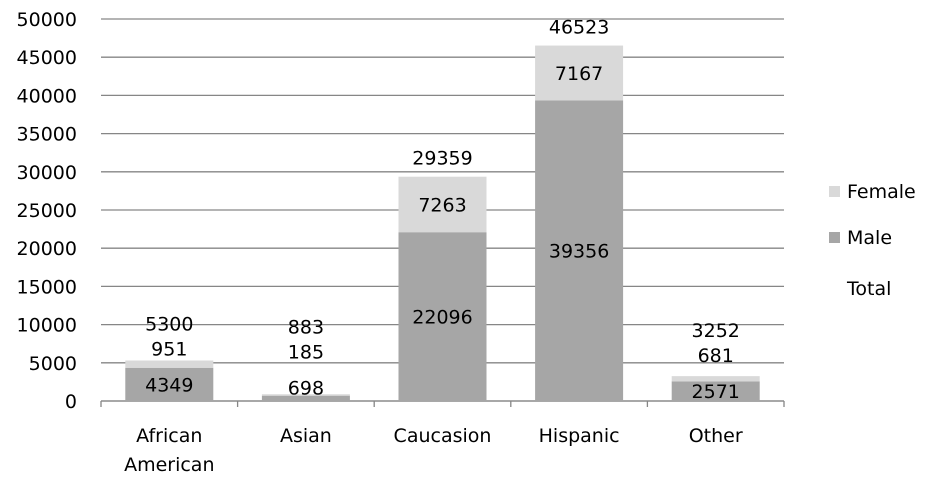 The width and height of the screenshot is (927, 477). Describe the element at coordinates (716, 436) in the screenshot. I see `category-label: Other` at that location.